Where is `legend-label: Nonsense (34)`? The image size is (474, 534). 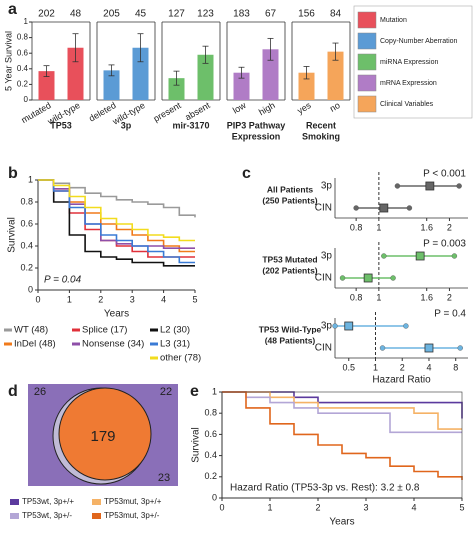
legend-label: Nonsense (34) is located at coordinates (113, 344).